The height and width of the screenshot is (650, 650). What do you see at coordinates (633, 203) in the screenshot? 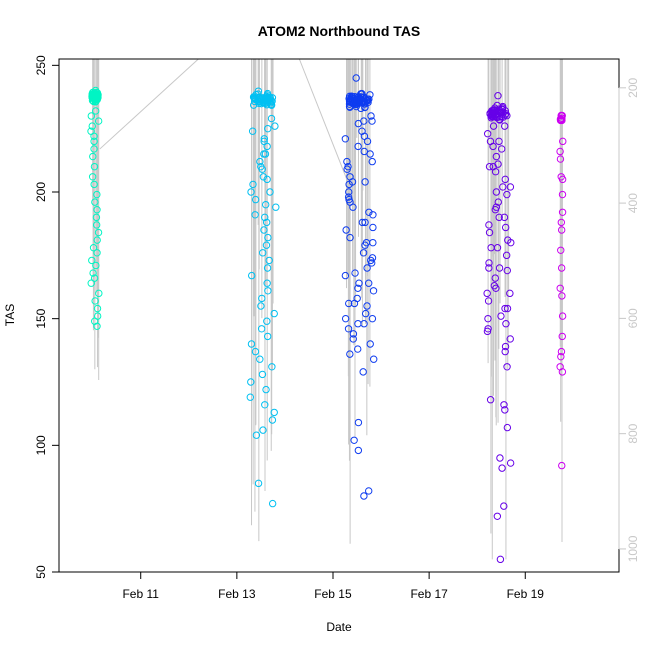
I see `right-tick-label: 400` at bounding box center [633, 203].